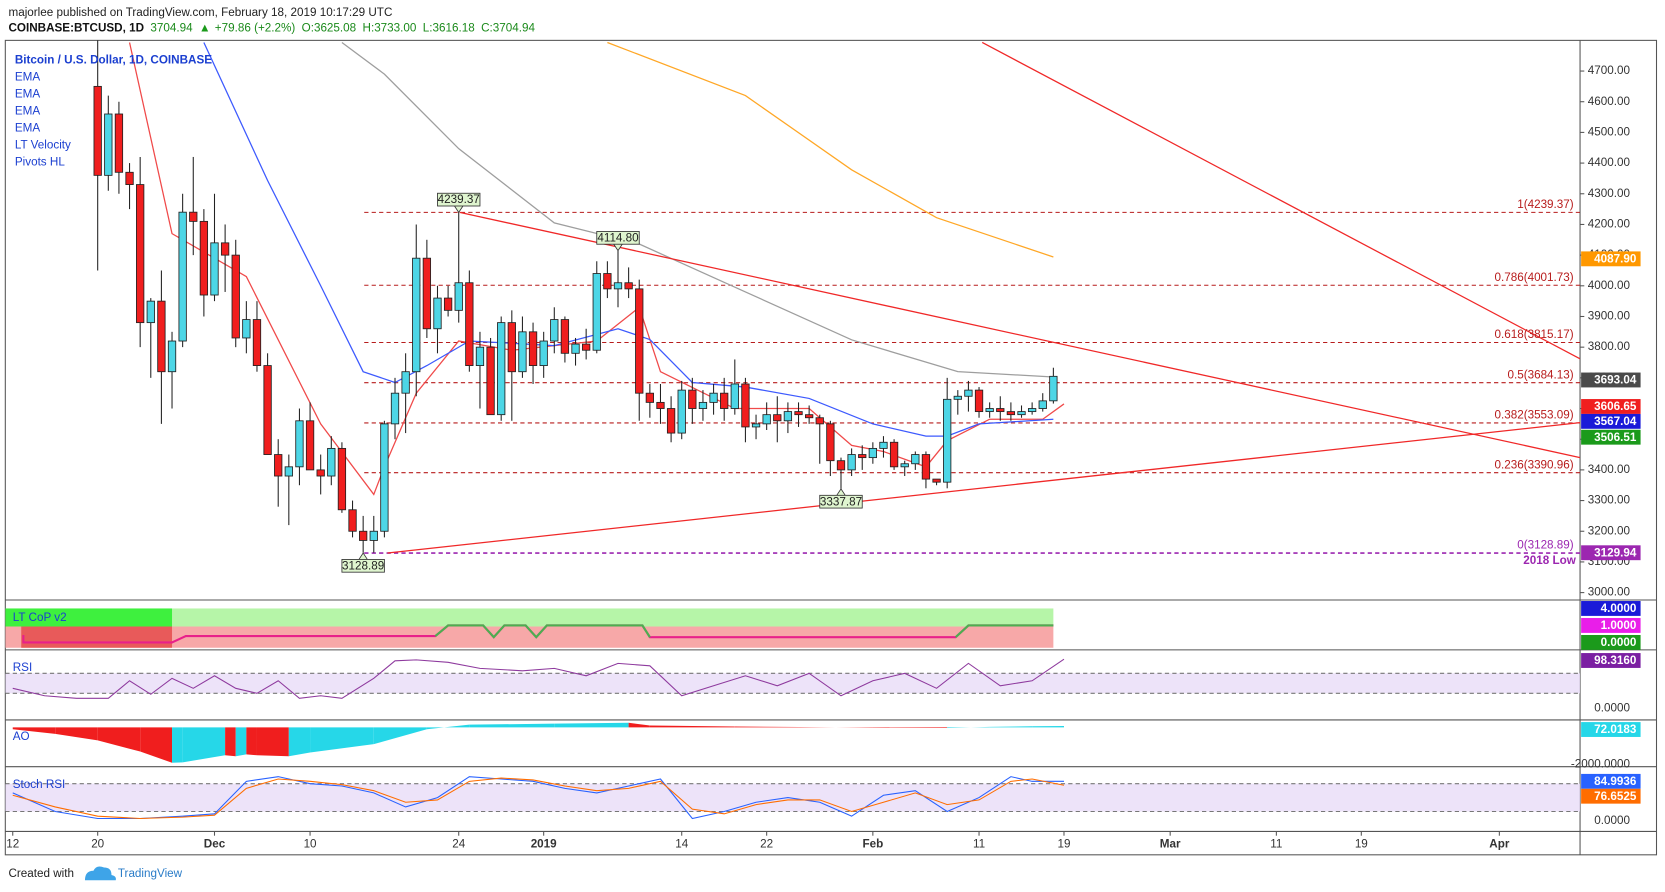  What do you see at coordinates (363, 556) in the screenshot?
I see `pivot-pointer` at bounding box center [363, 556].